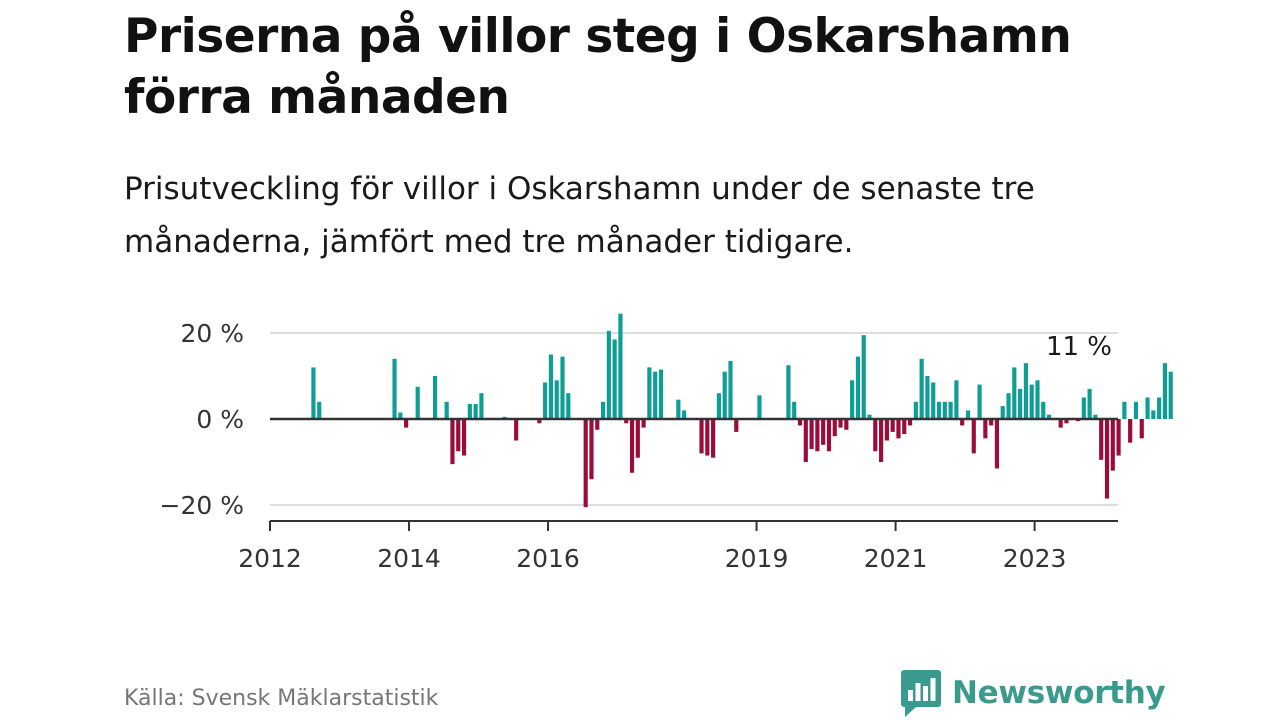 Image resolution: width=1280 pixels, height=720 pixels. What do you see at coordinates (757, 558) in the screenshot?
I see `x-tick-label: 2019` at bounding box center [757, 558].